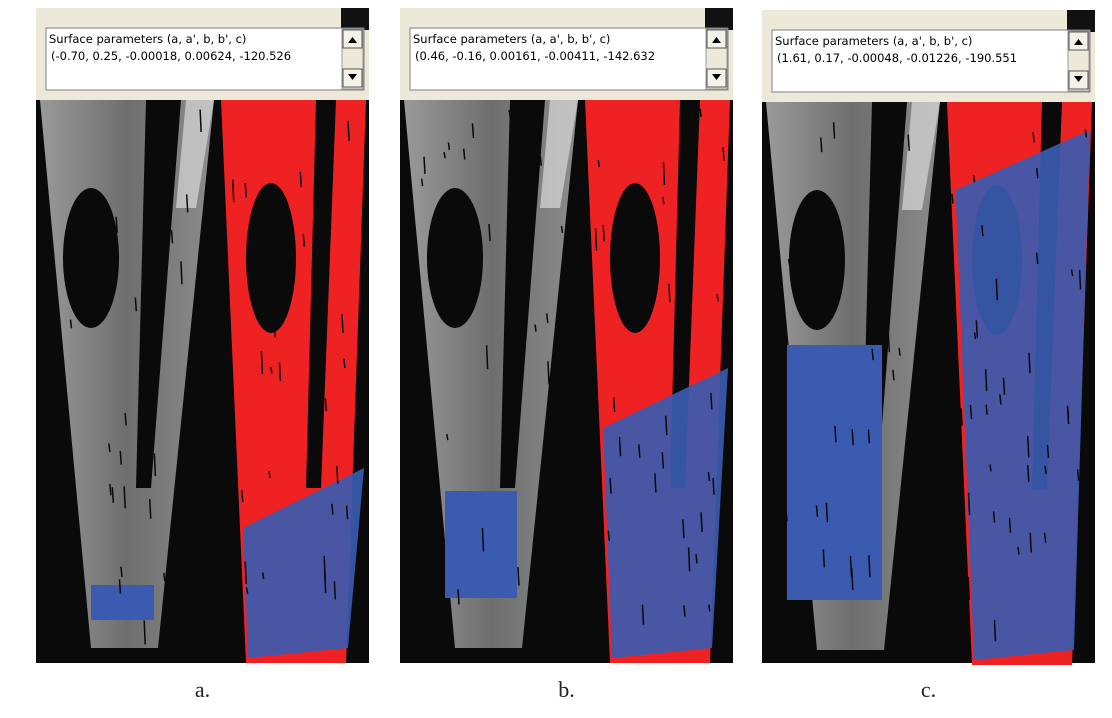  What do you see at coordinates (685, 294) in the screenshot?
I see `red-gap` at bounding box center [685, 294].